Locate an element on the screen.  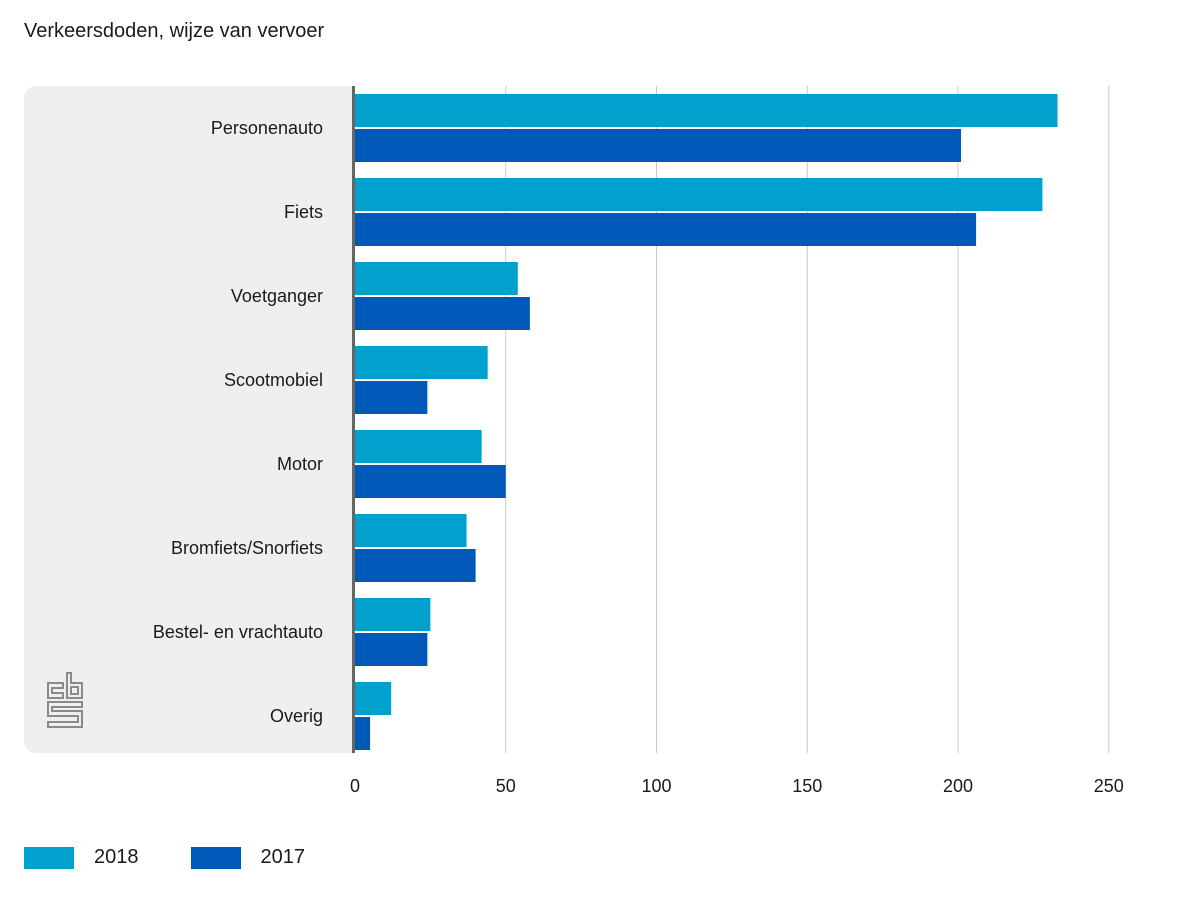
chart-title: Verkeersdoden, wijze van vervoer is located at coordinates (174, 31).